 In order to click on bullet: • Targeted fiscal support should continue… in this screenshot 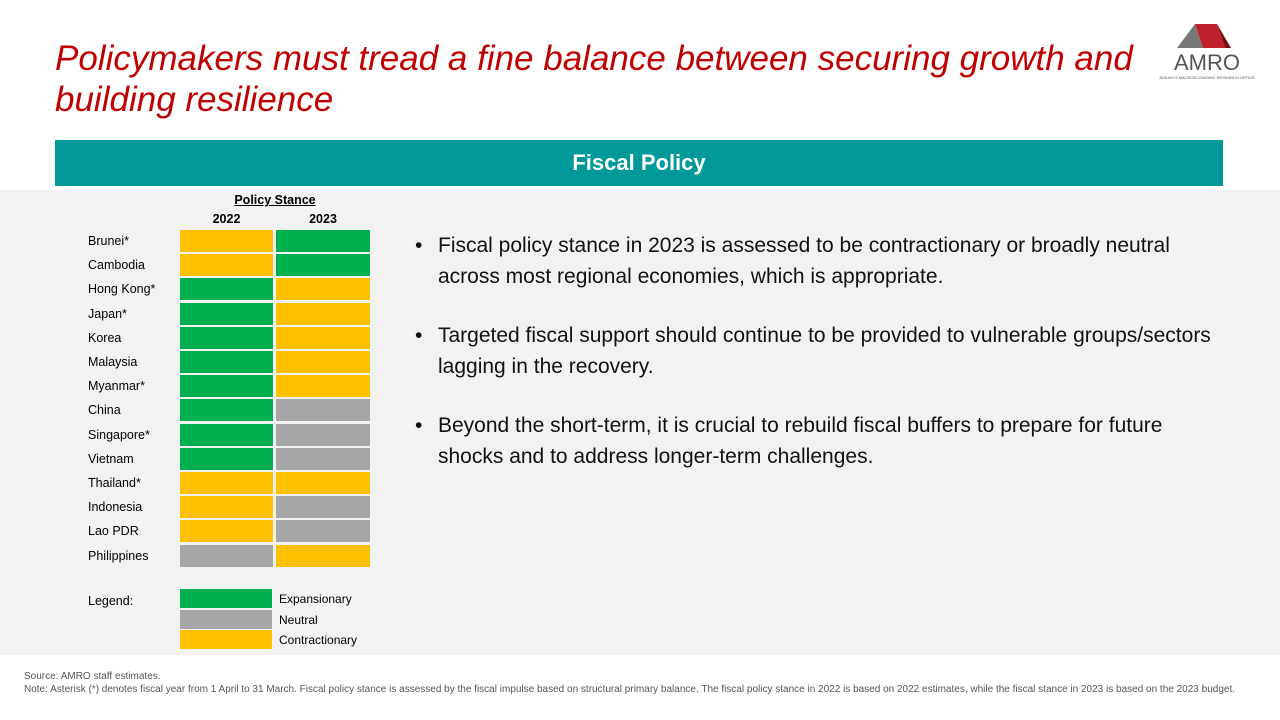, I will do `click(815, 351)`.